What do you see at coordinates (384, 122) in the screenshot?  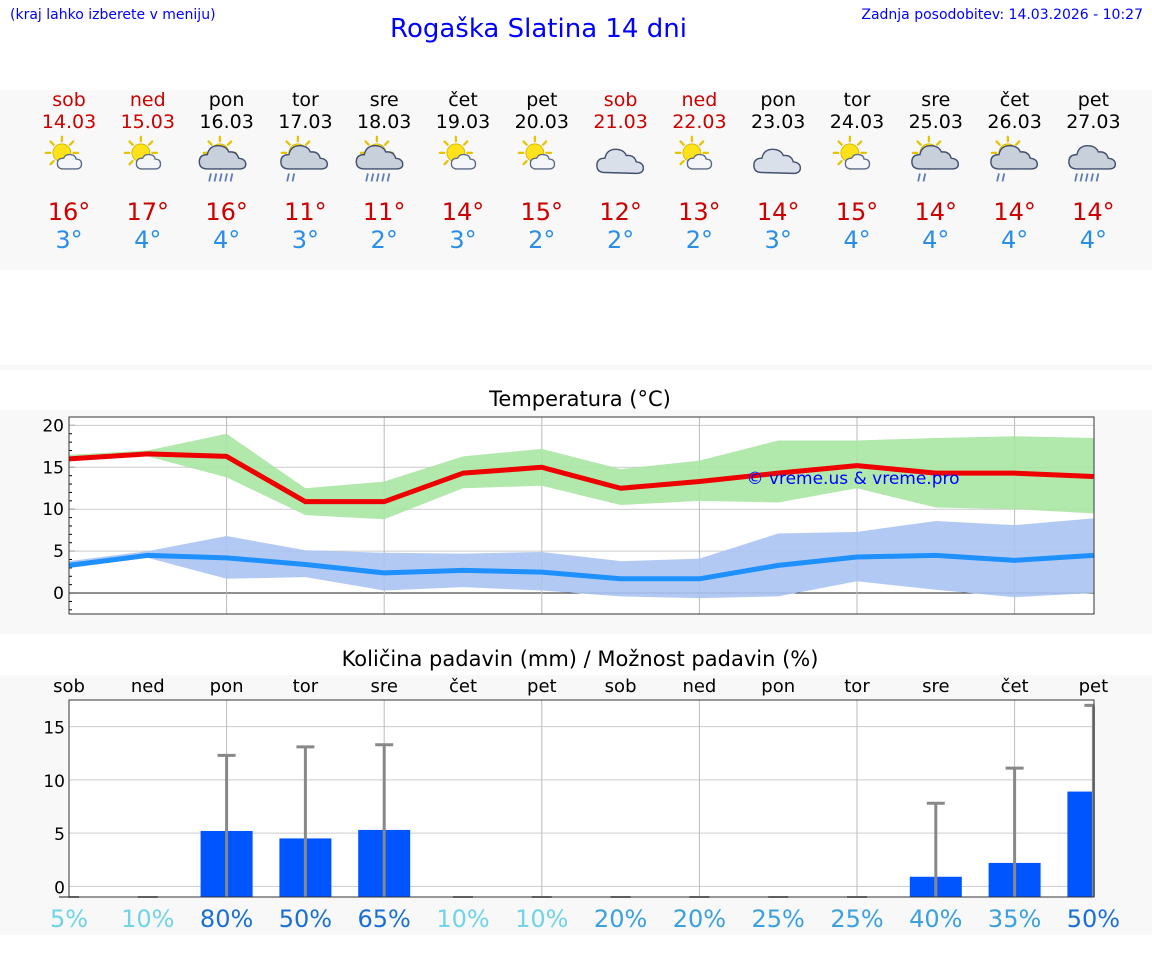 I see `day-date: 18.03` at bounding box center [384, 122].